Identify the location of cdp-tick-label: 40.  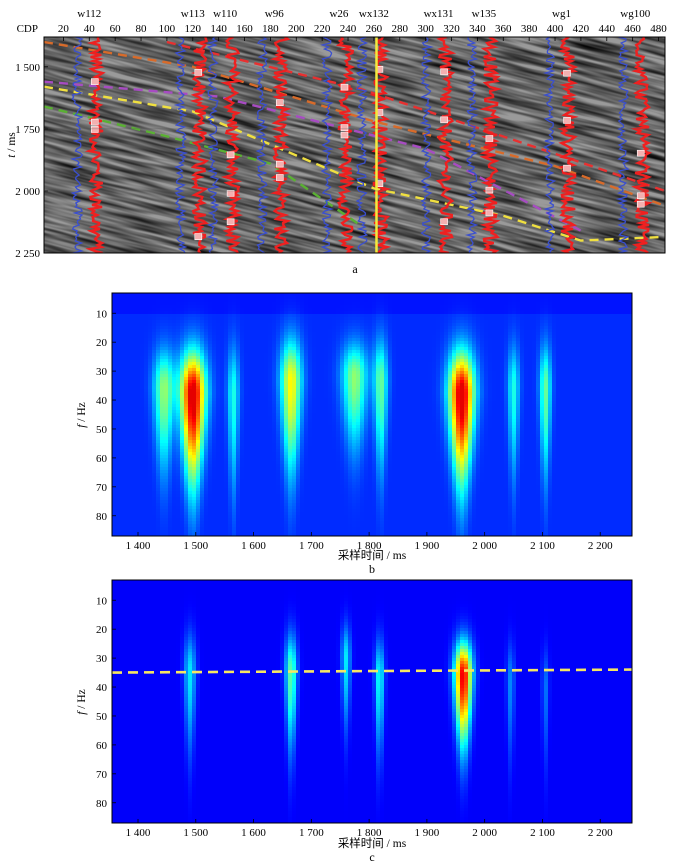
(90, 29).